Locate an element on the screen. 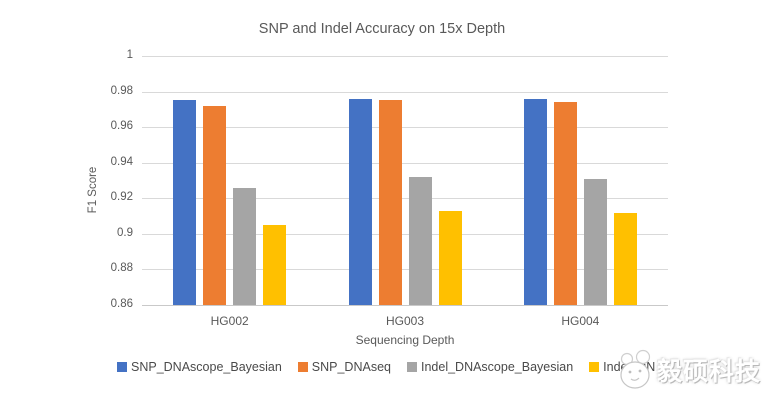  y-tick-label: 0.88 is located at coordinates (121, 268).